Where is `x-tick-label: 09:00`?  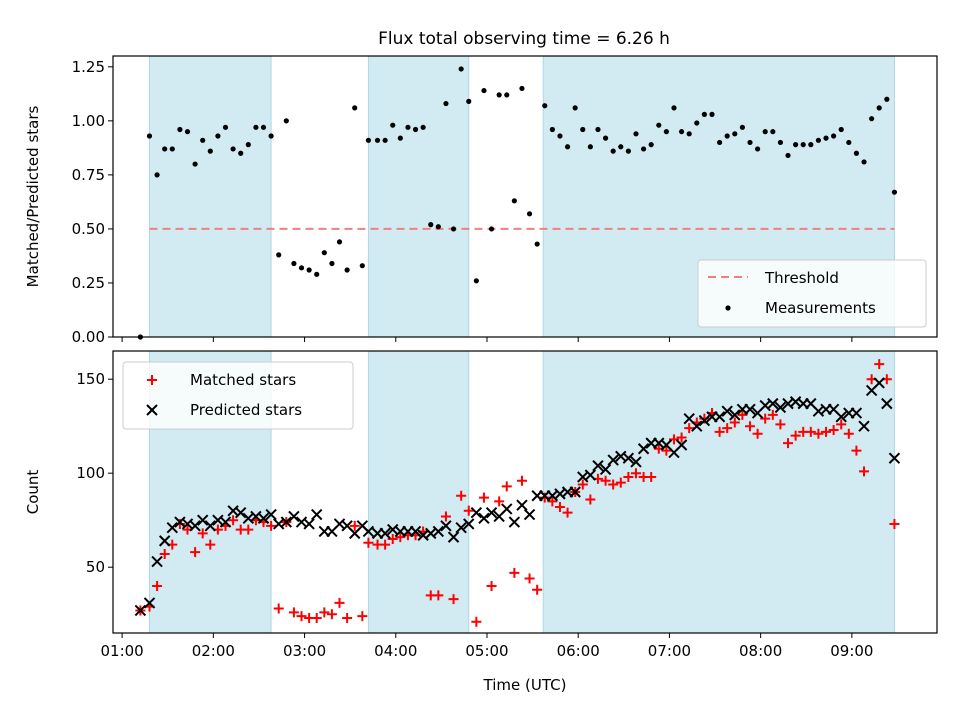
x-tick-label: 09:00 is located at coordinates (851, 651).